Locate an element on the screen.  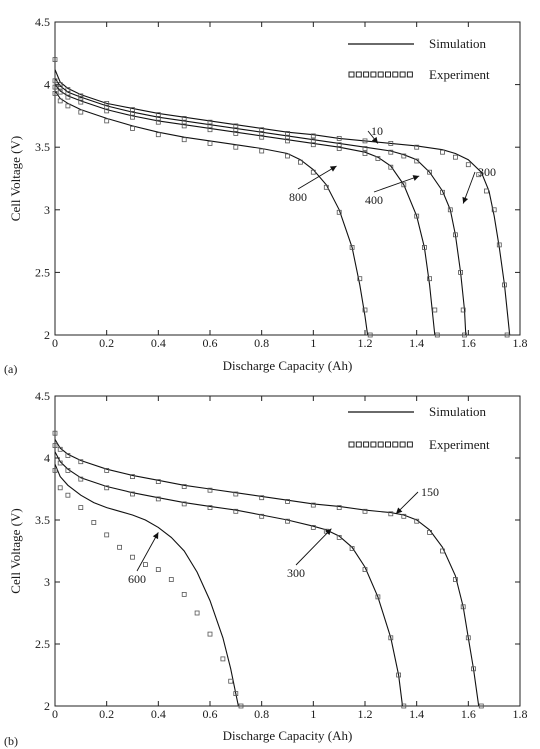
x-tick-label: 0.6 is located at coordinates (210, 343).